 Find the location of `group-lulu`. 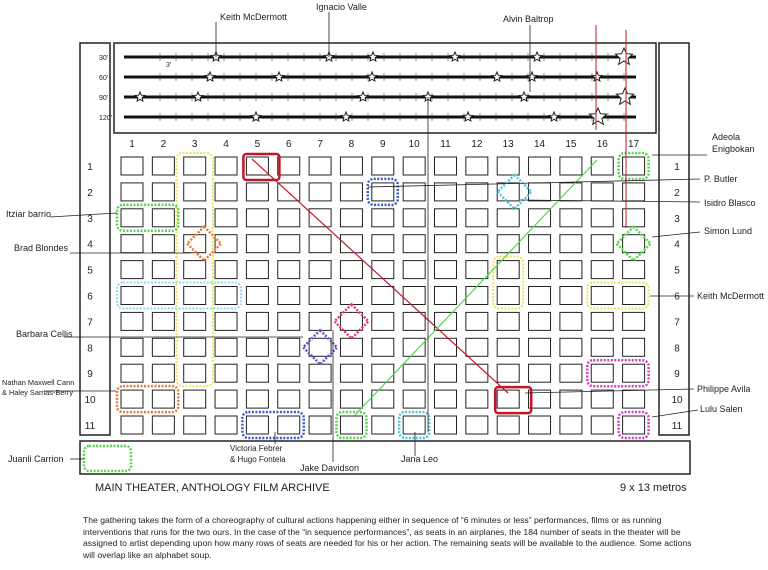

group-lulu is located at coordinates (633, 425).